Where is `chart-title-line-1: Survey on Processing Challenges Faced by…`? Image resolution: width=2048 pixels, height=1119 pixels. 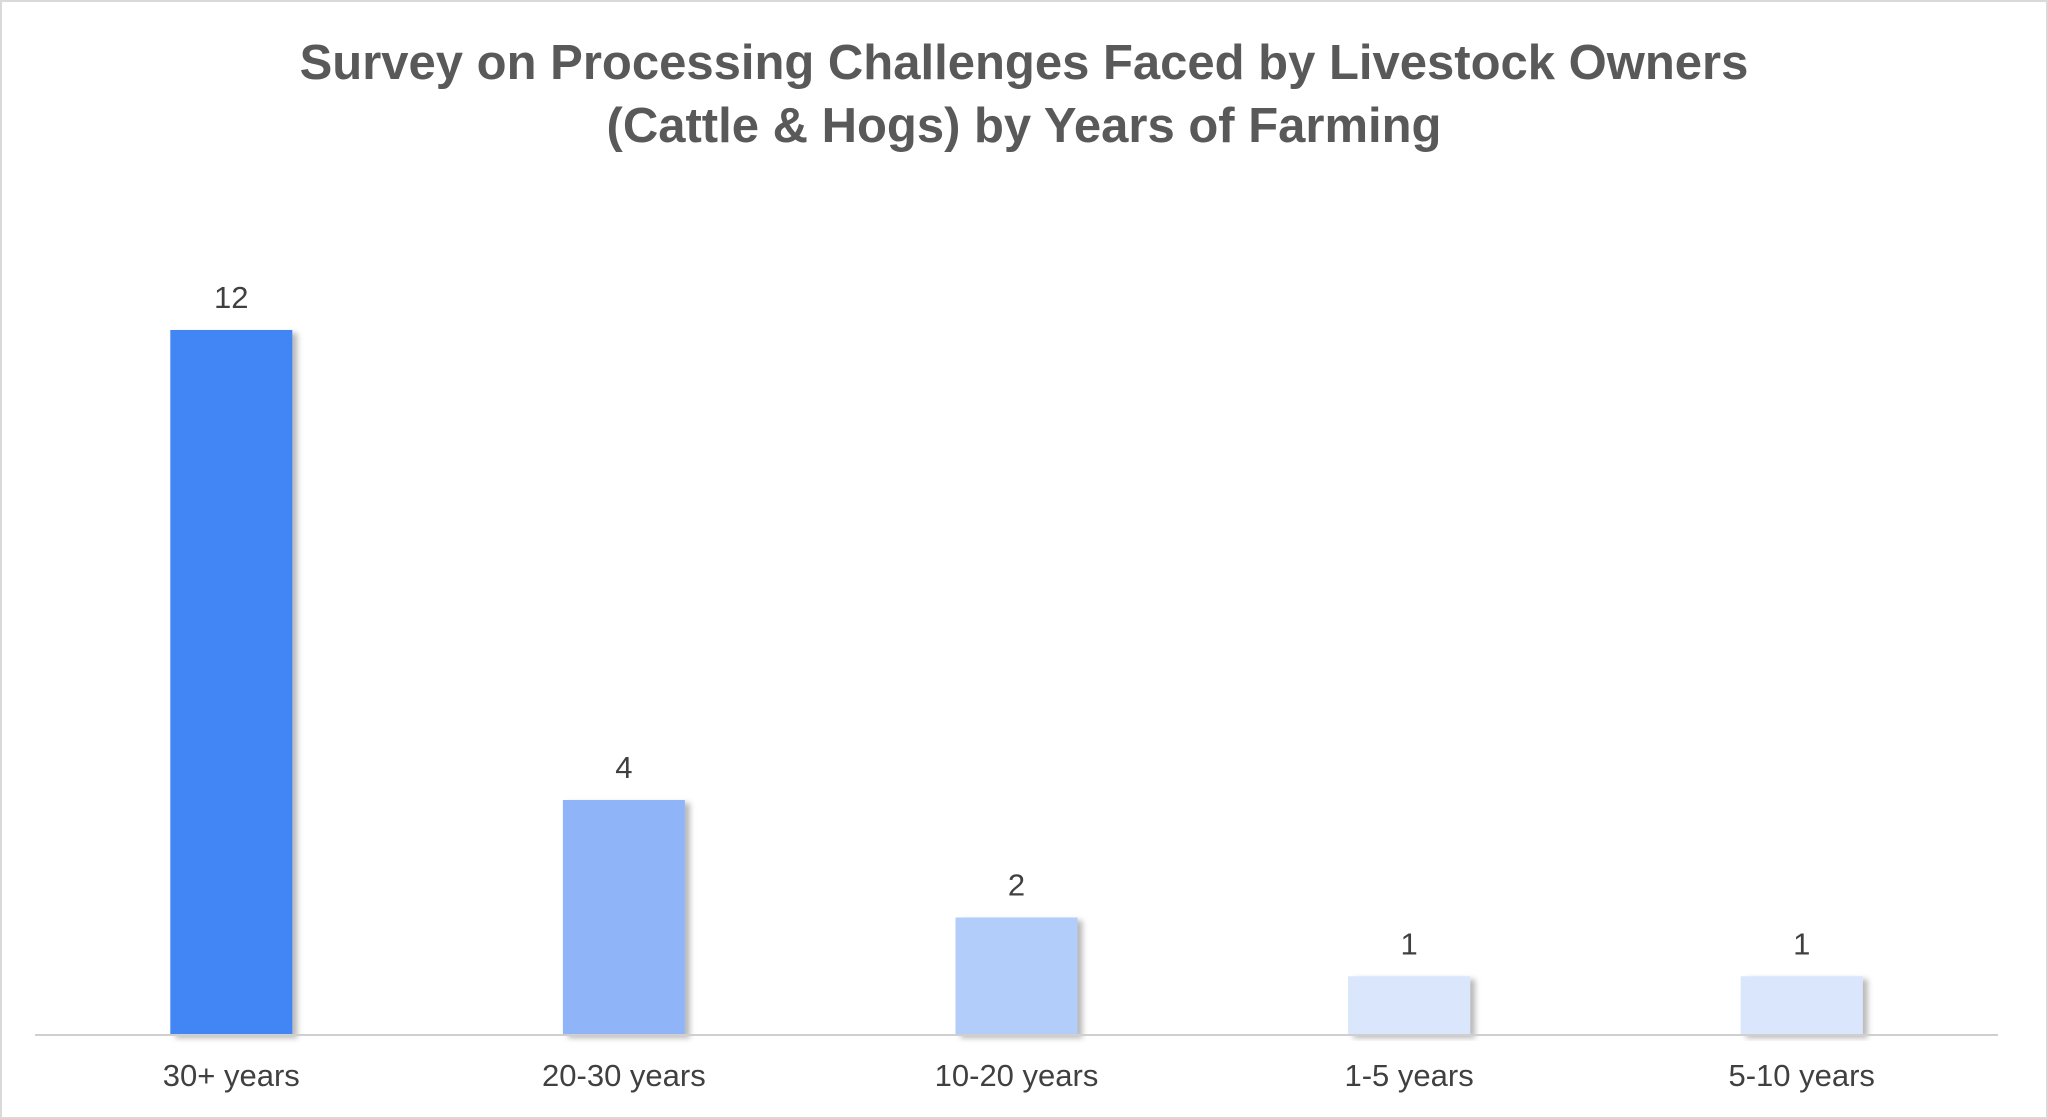 chart-title-line-1: Survey on Processing Challenges Faced by… is located at coordinates (1024, 63).